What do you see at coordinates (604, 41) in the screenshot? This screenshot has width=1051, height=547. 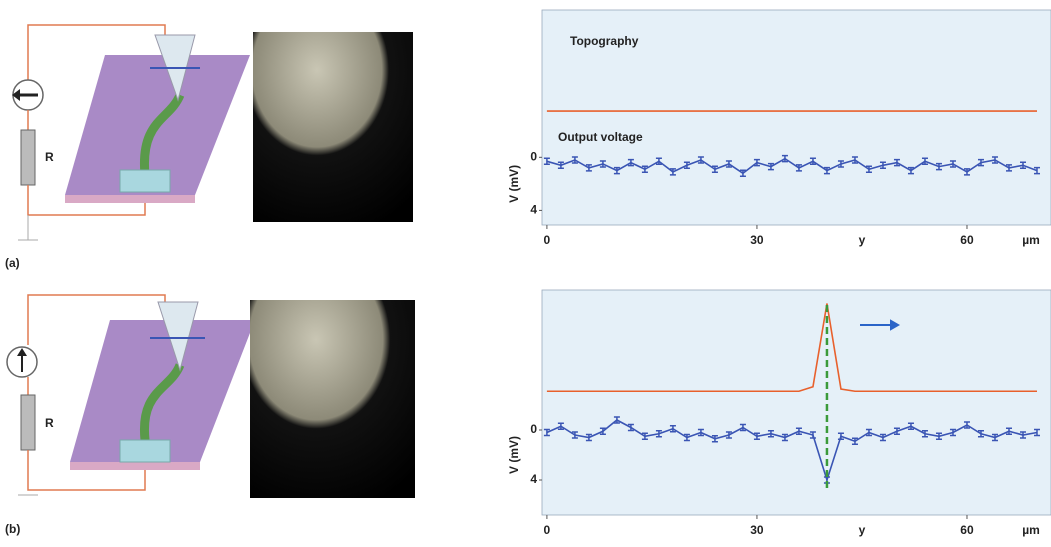 I see `annotation: Topography` at bounding box center [604, 41].